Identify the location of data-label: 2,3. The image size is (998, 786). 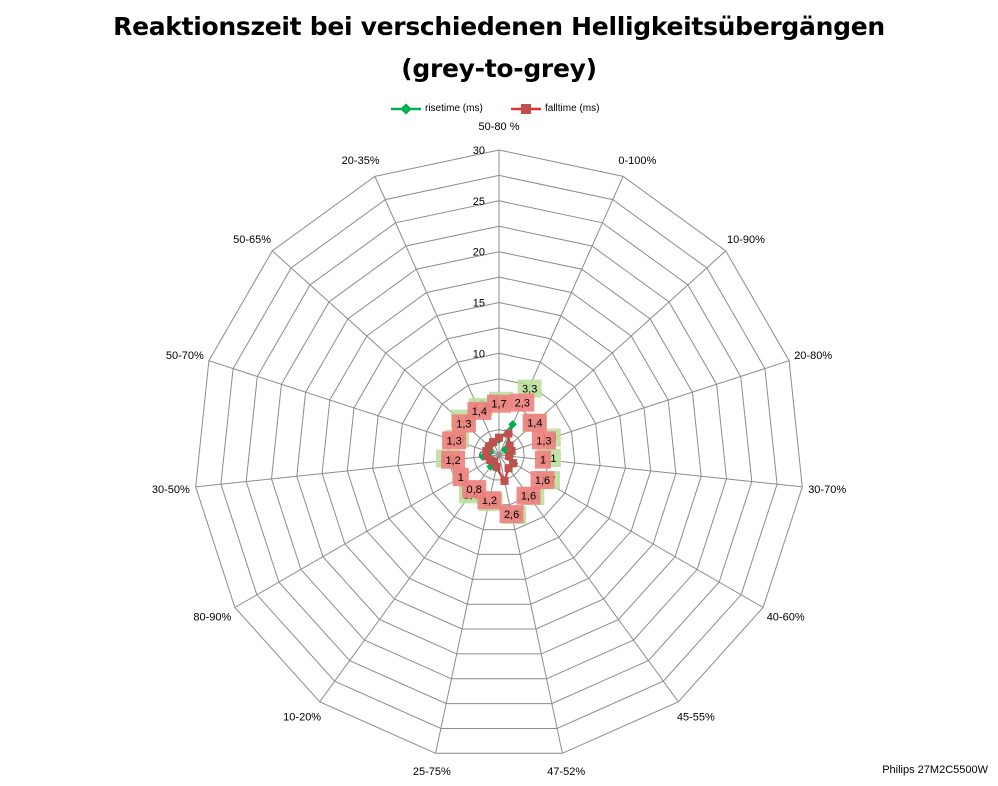
(522, 404).